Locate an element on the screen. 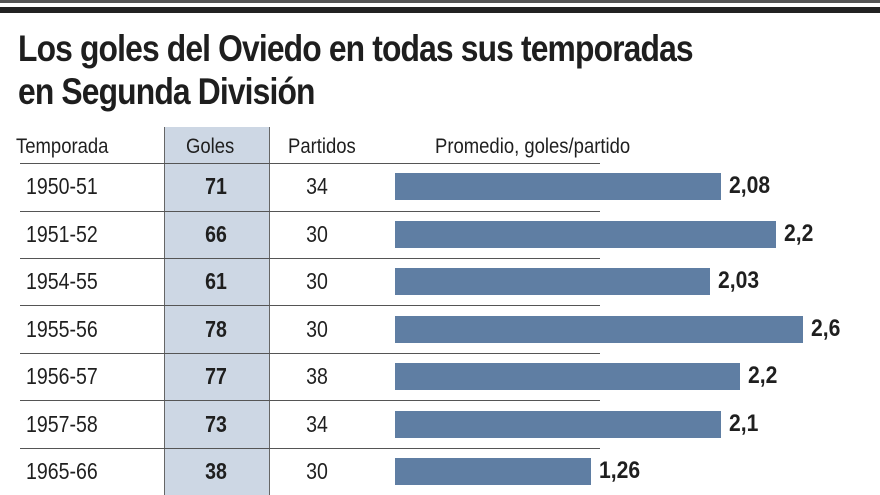 This screenshot has width=880, height=495. goals-value: 61 is located at coordinates (216, 281).